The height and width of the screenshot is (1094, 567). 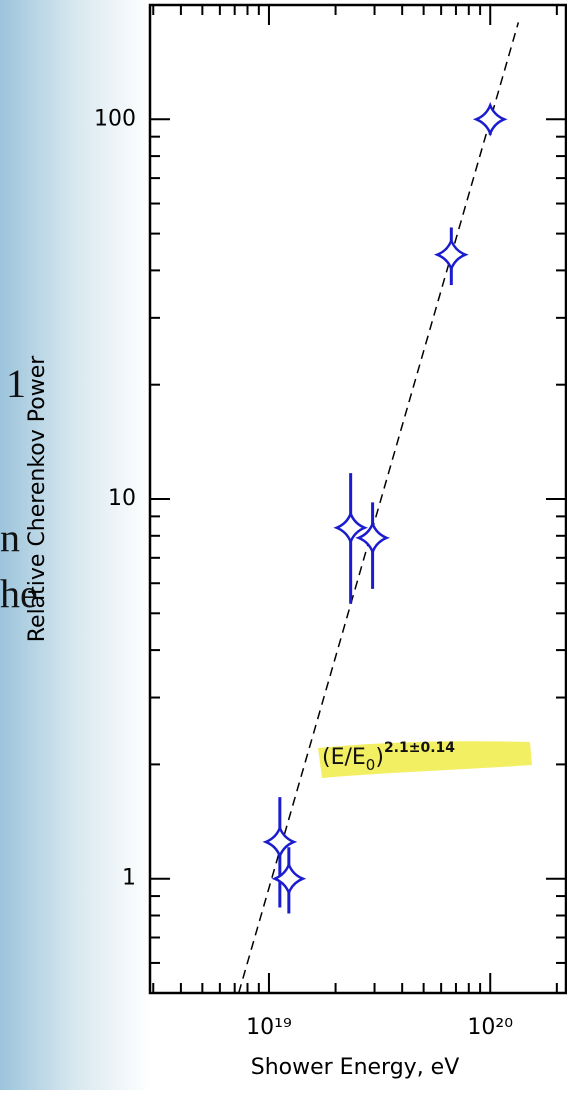 What do you see at coordinates (37, 498) in the screenshot?
I see `y-axis-title: Relative Cherenkov Power` at bounding box center [37, 498].